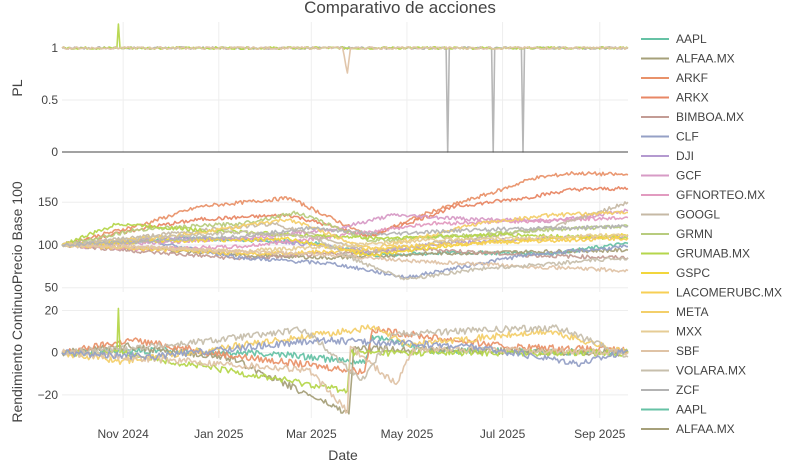 Image resolution: width=799 pixels, height=464 pixels. What do you see at coordinates (52, 288) in the screenshot?
I see `y-tick-label-base100-0: 50` at bounding box center [52, 288].